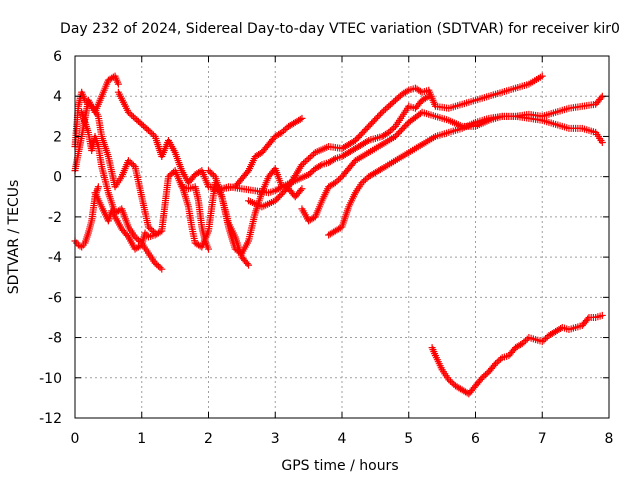 This screenshot has height=480, width=640. I want to click on y-tick-label: 4, so click(57, 97).